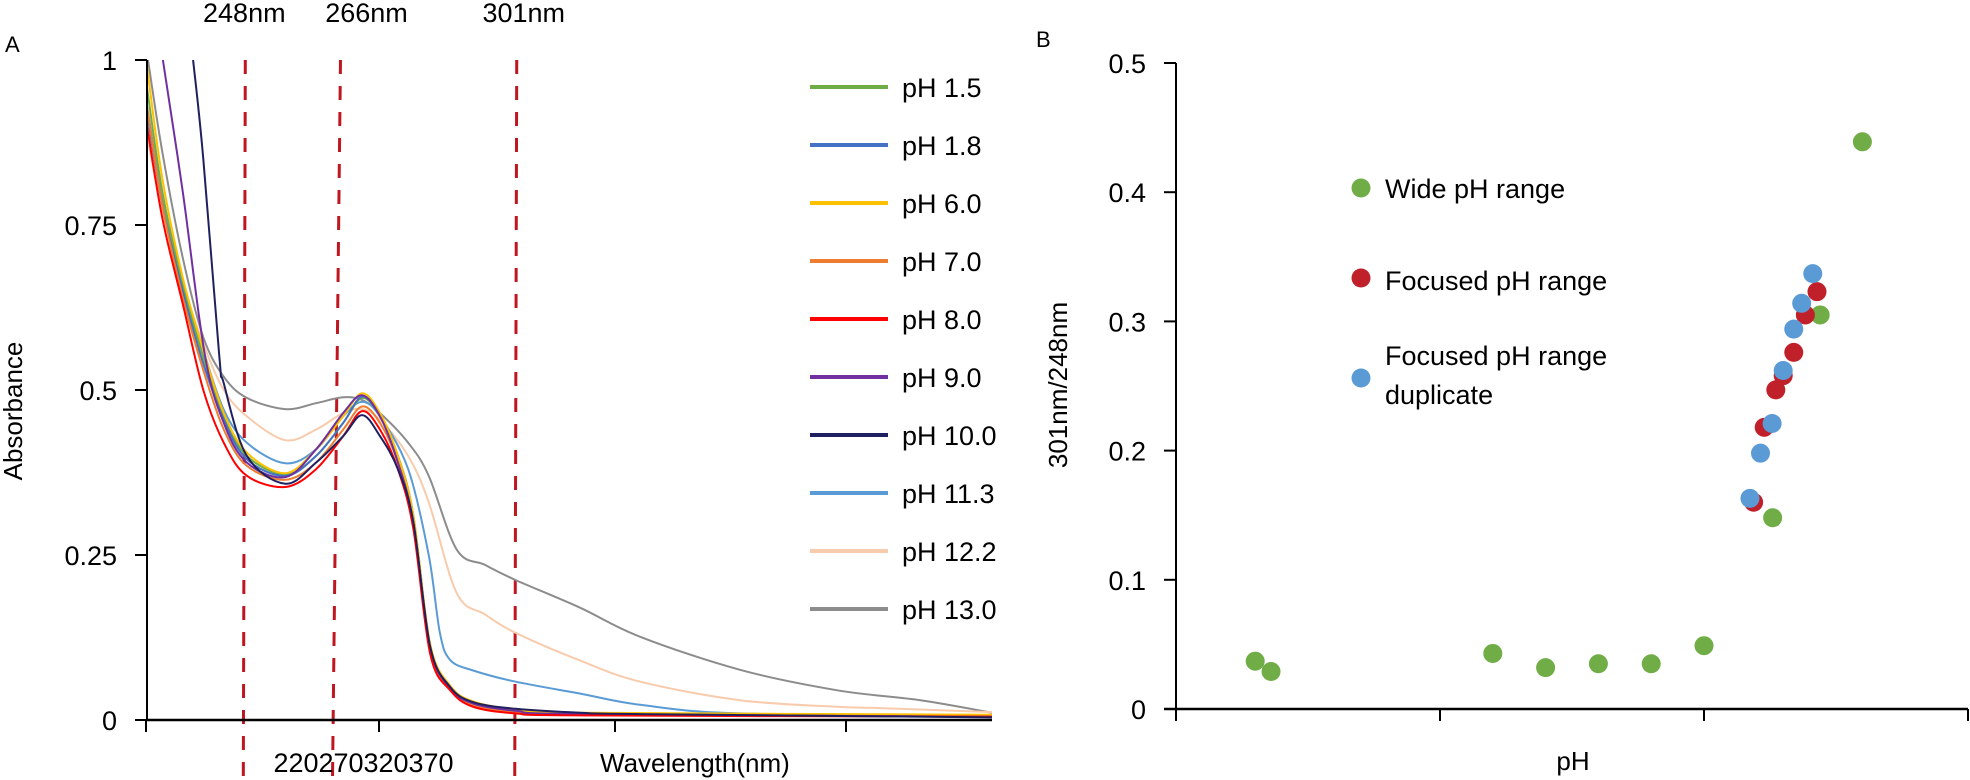  I want to click on legend-label: pH 1.5, so click(942, 88).